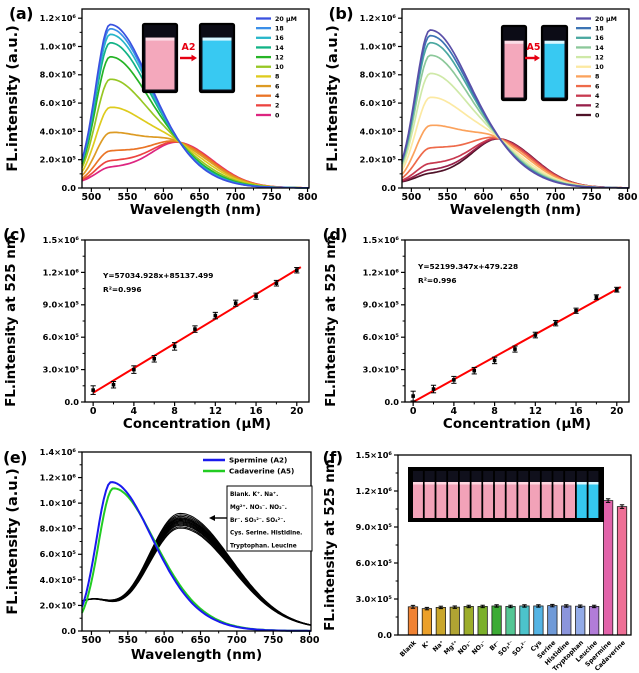 This screenshot has height=673, width=639. I want to click on x-tick-label: 0, so click(93, 411).